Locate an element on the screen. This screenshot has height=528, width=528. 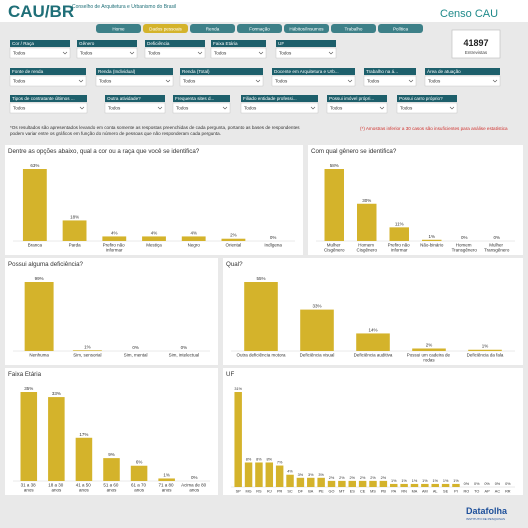
nav-tab-label: Política is located at coordinates (401, 28).